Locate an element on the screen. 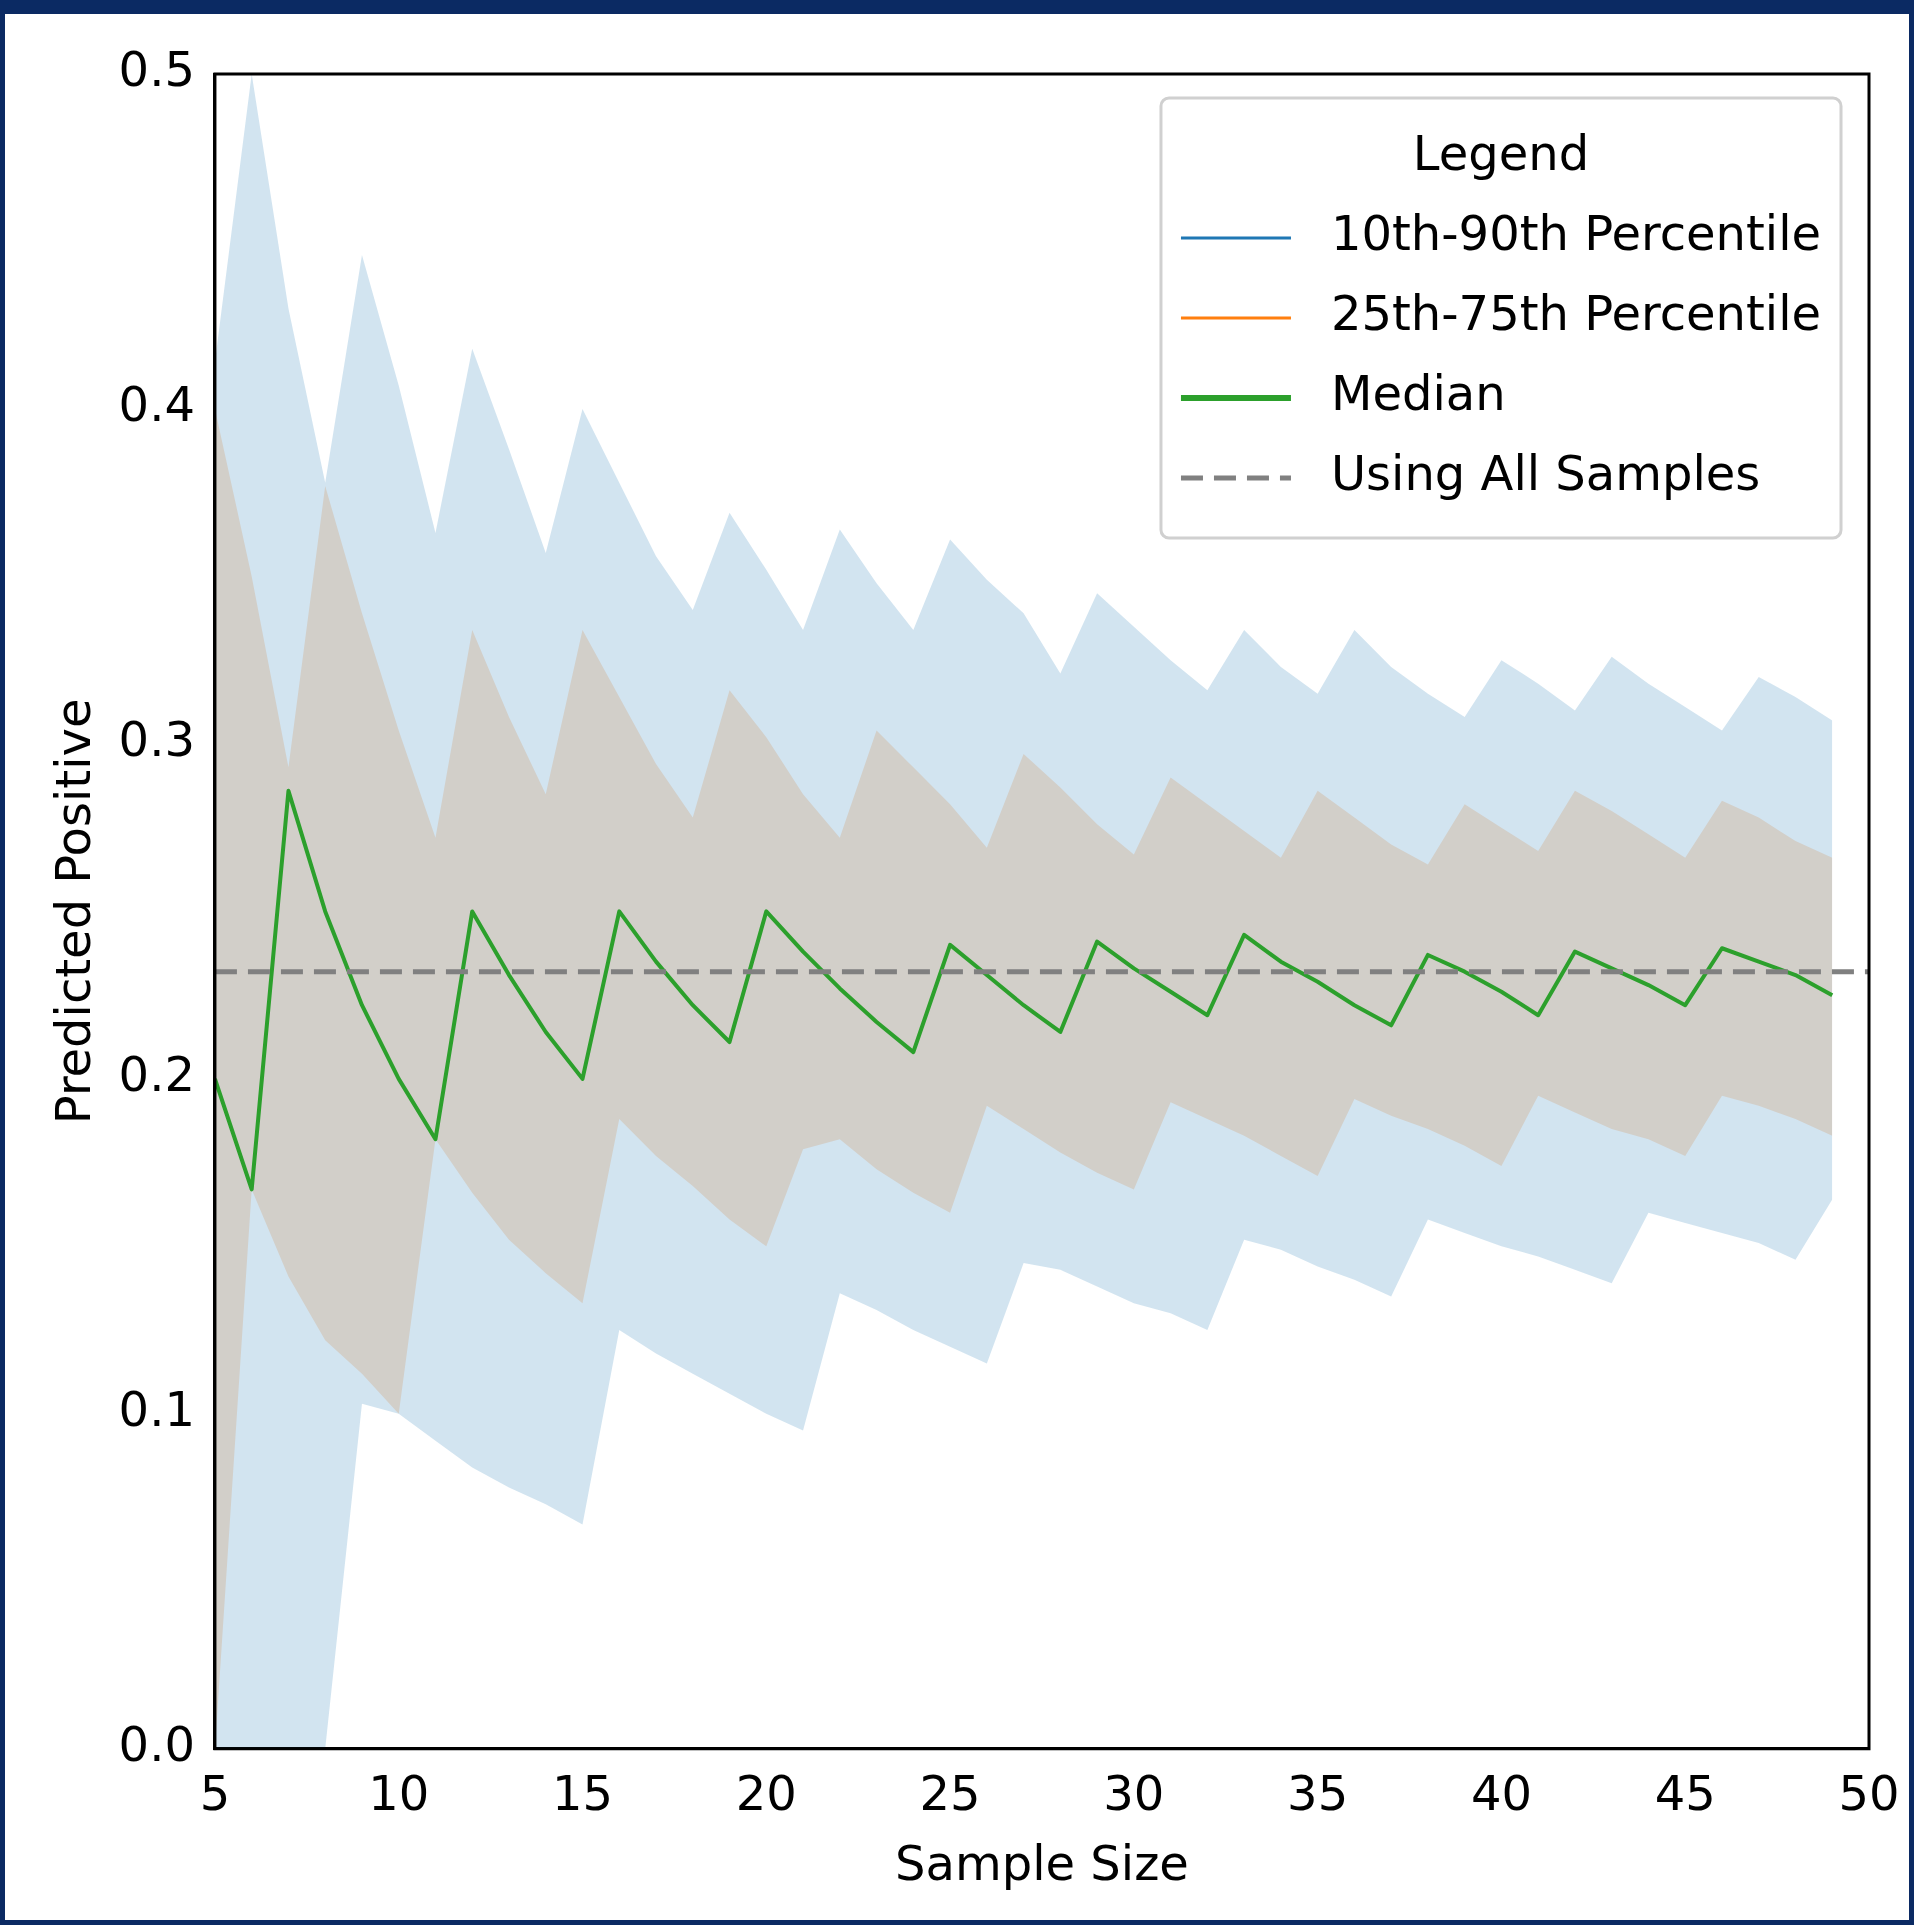 The width and height of the screenshot is (1914, 1925). x-tick-label: 40 is located at coordinates (1501, 1793).